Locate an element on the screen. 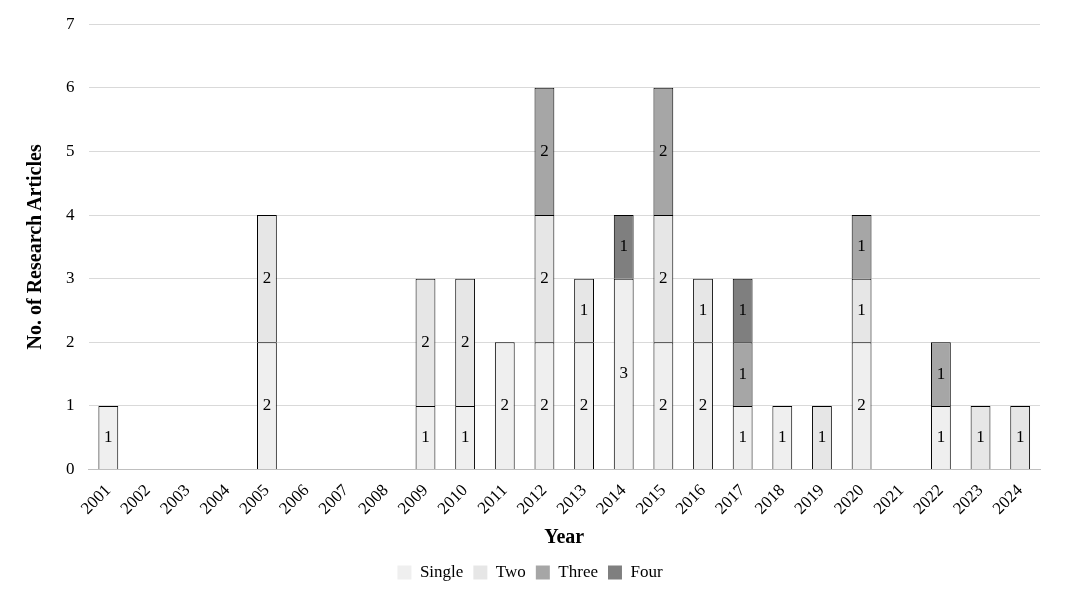  y-tick-label: 0 is located at coordinates (70, 468).